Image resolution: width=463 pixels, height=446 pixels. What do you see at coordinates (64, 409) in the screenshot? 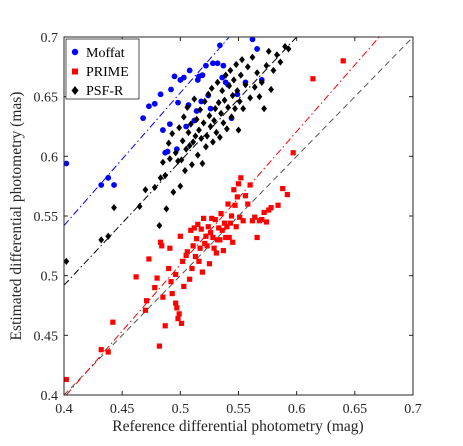
I see `x-tick-label: 0.4` at bounding box center [64, 409].